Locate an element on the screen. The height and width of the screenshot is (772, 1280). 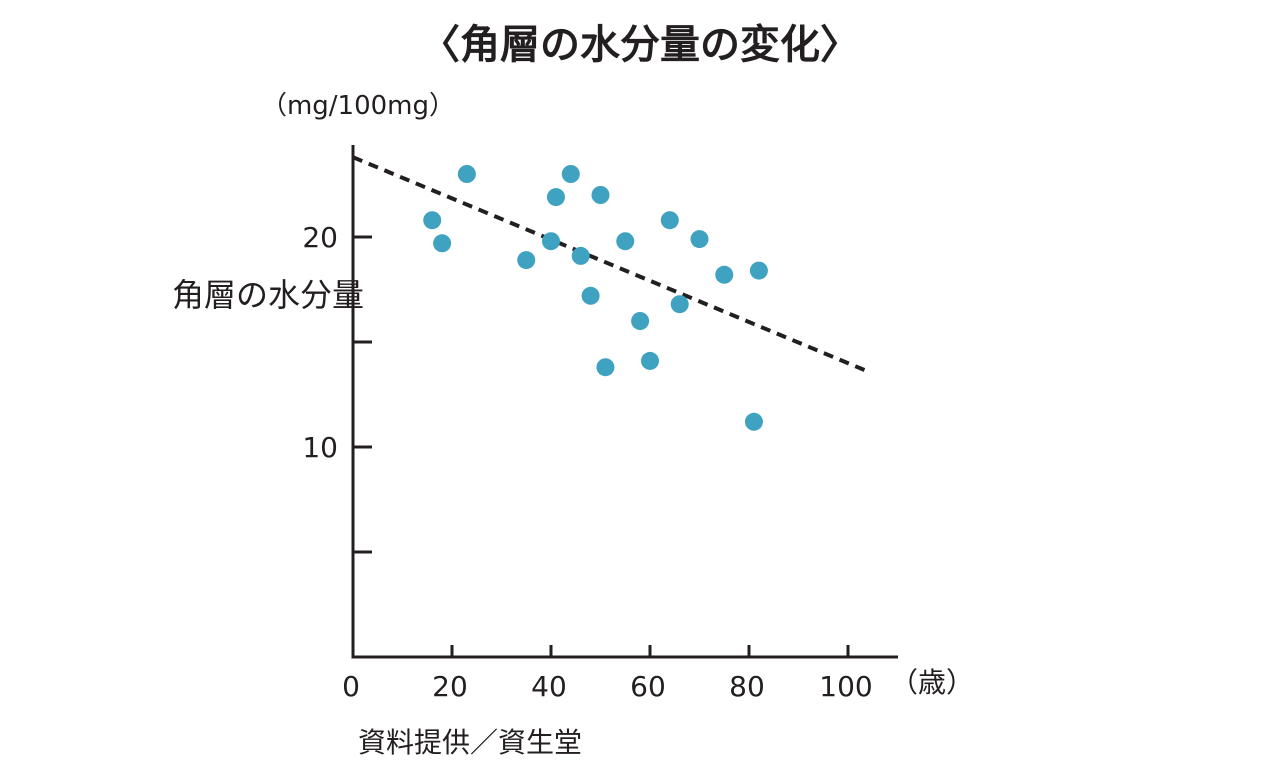
trendline-group is located at coordinates (610, 264).